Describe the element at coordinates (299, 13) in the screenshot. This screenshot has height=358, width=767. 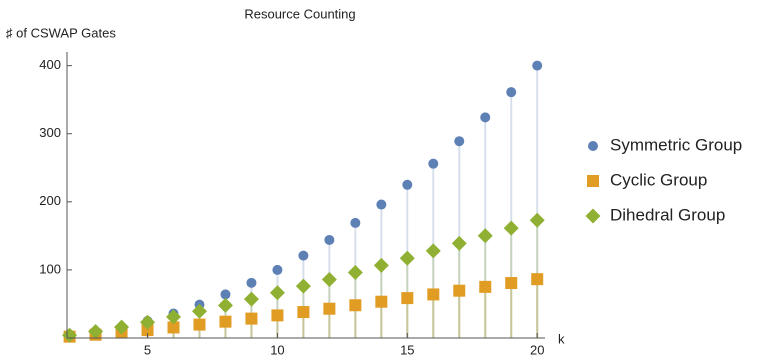
I see `chart-title: Resource Counting` at that location.